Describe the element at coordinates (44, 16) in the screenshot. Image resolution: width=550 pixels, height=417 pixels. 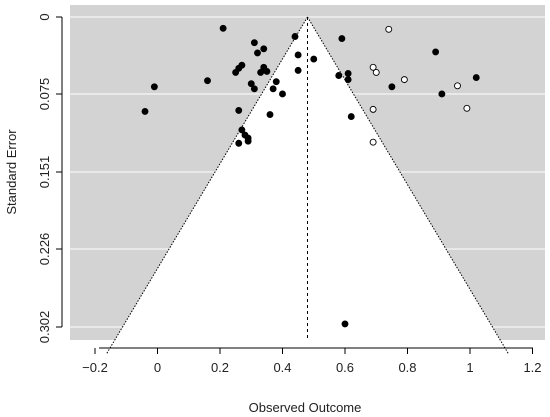
I see `y-tick-label: 0` at that location.